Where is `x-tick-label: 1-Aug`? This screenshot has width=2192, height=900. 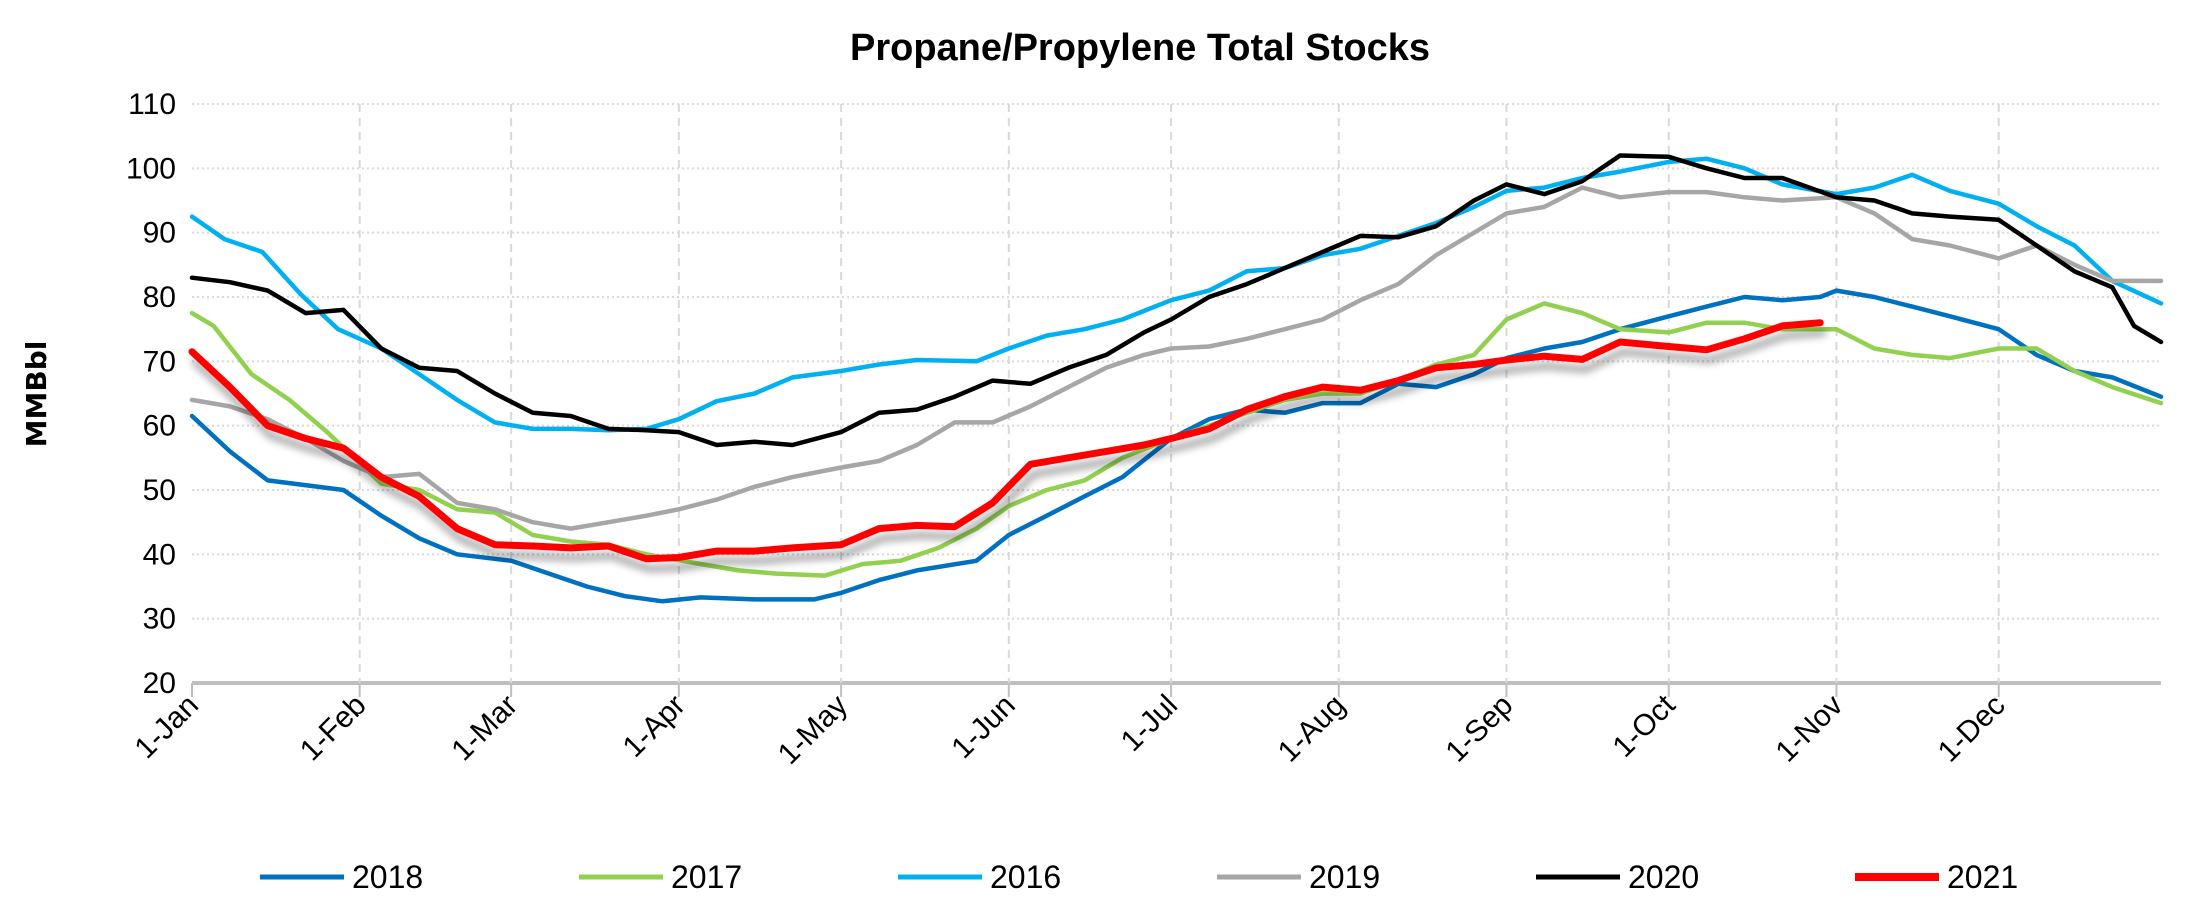
x-tick-label: 1-Aug is located at coordinates (1312, 729).